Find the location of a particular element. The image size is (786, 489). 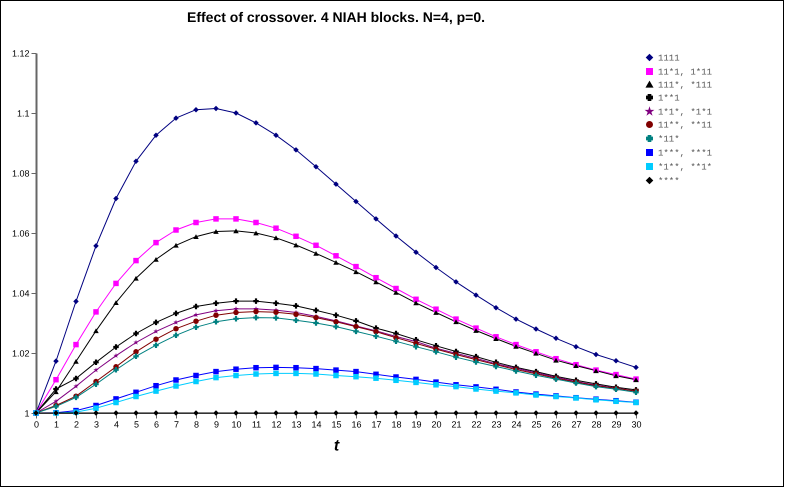

x-tick-label: 26 is located at coordinates (556, 425).